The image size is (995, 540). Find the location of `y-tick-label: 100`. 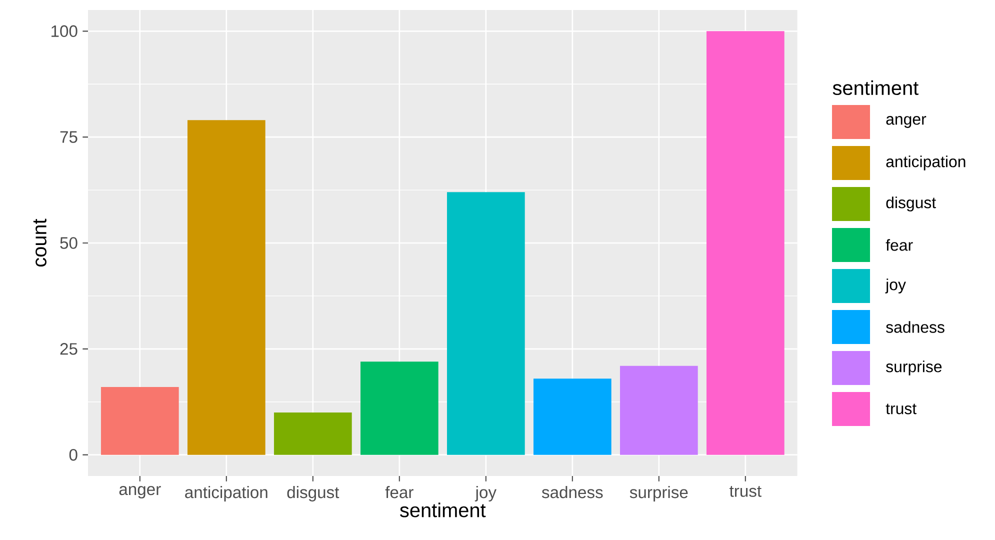

y-tick-label: 100 is located at coordinates (65, 31).